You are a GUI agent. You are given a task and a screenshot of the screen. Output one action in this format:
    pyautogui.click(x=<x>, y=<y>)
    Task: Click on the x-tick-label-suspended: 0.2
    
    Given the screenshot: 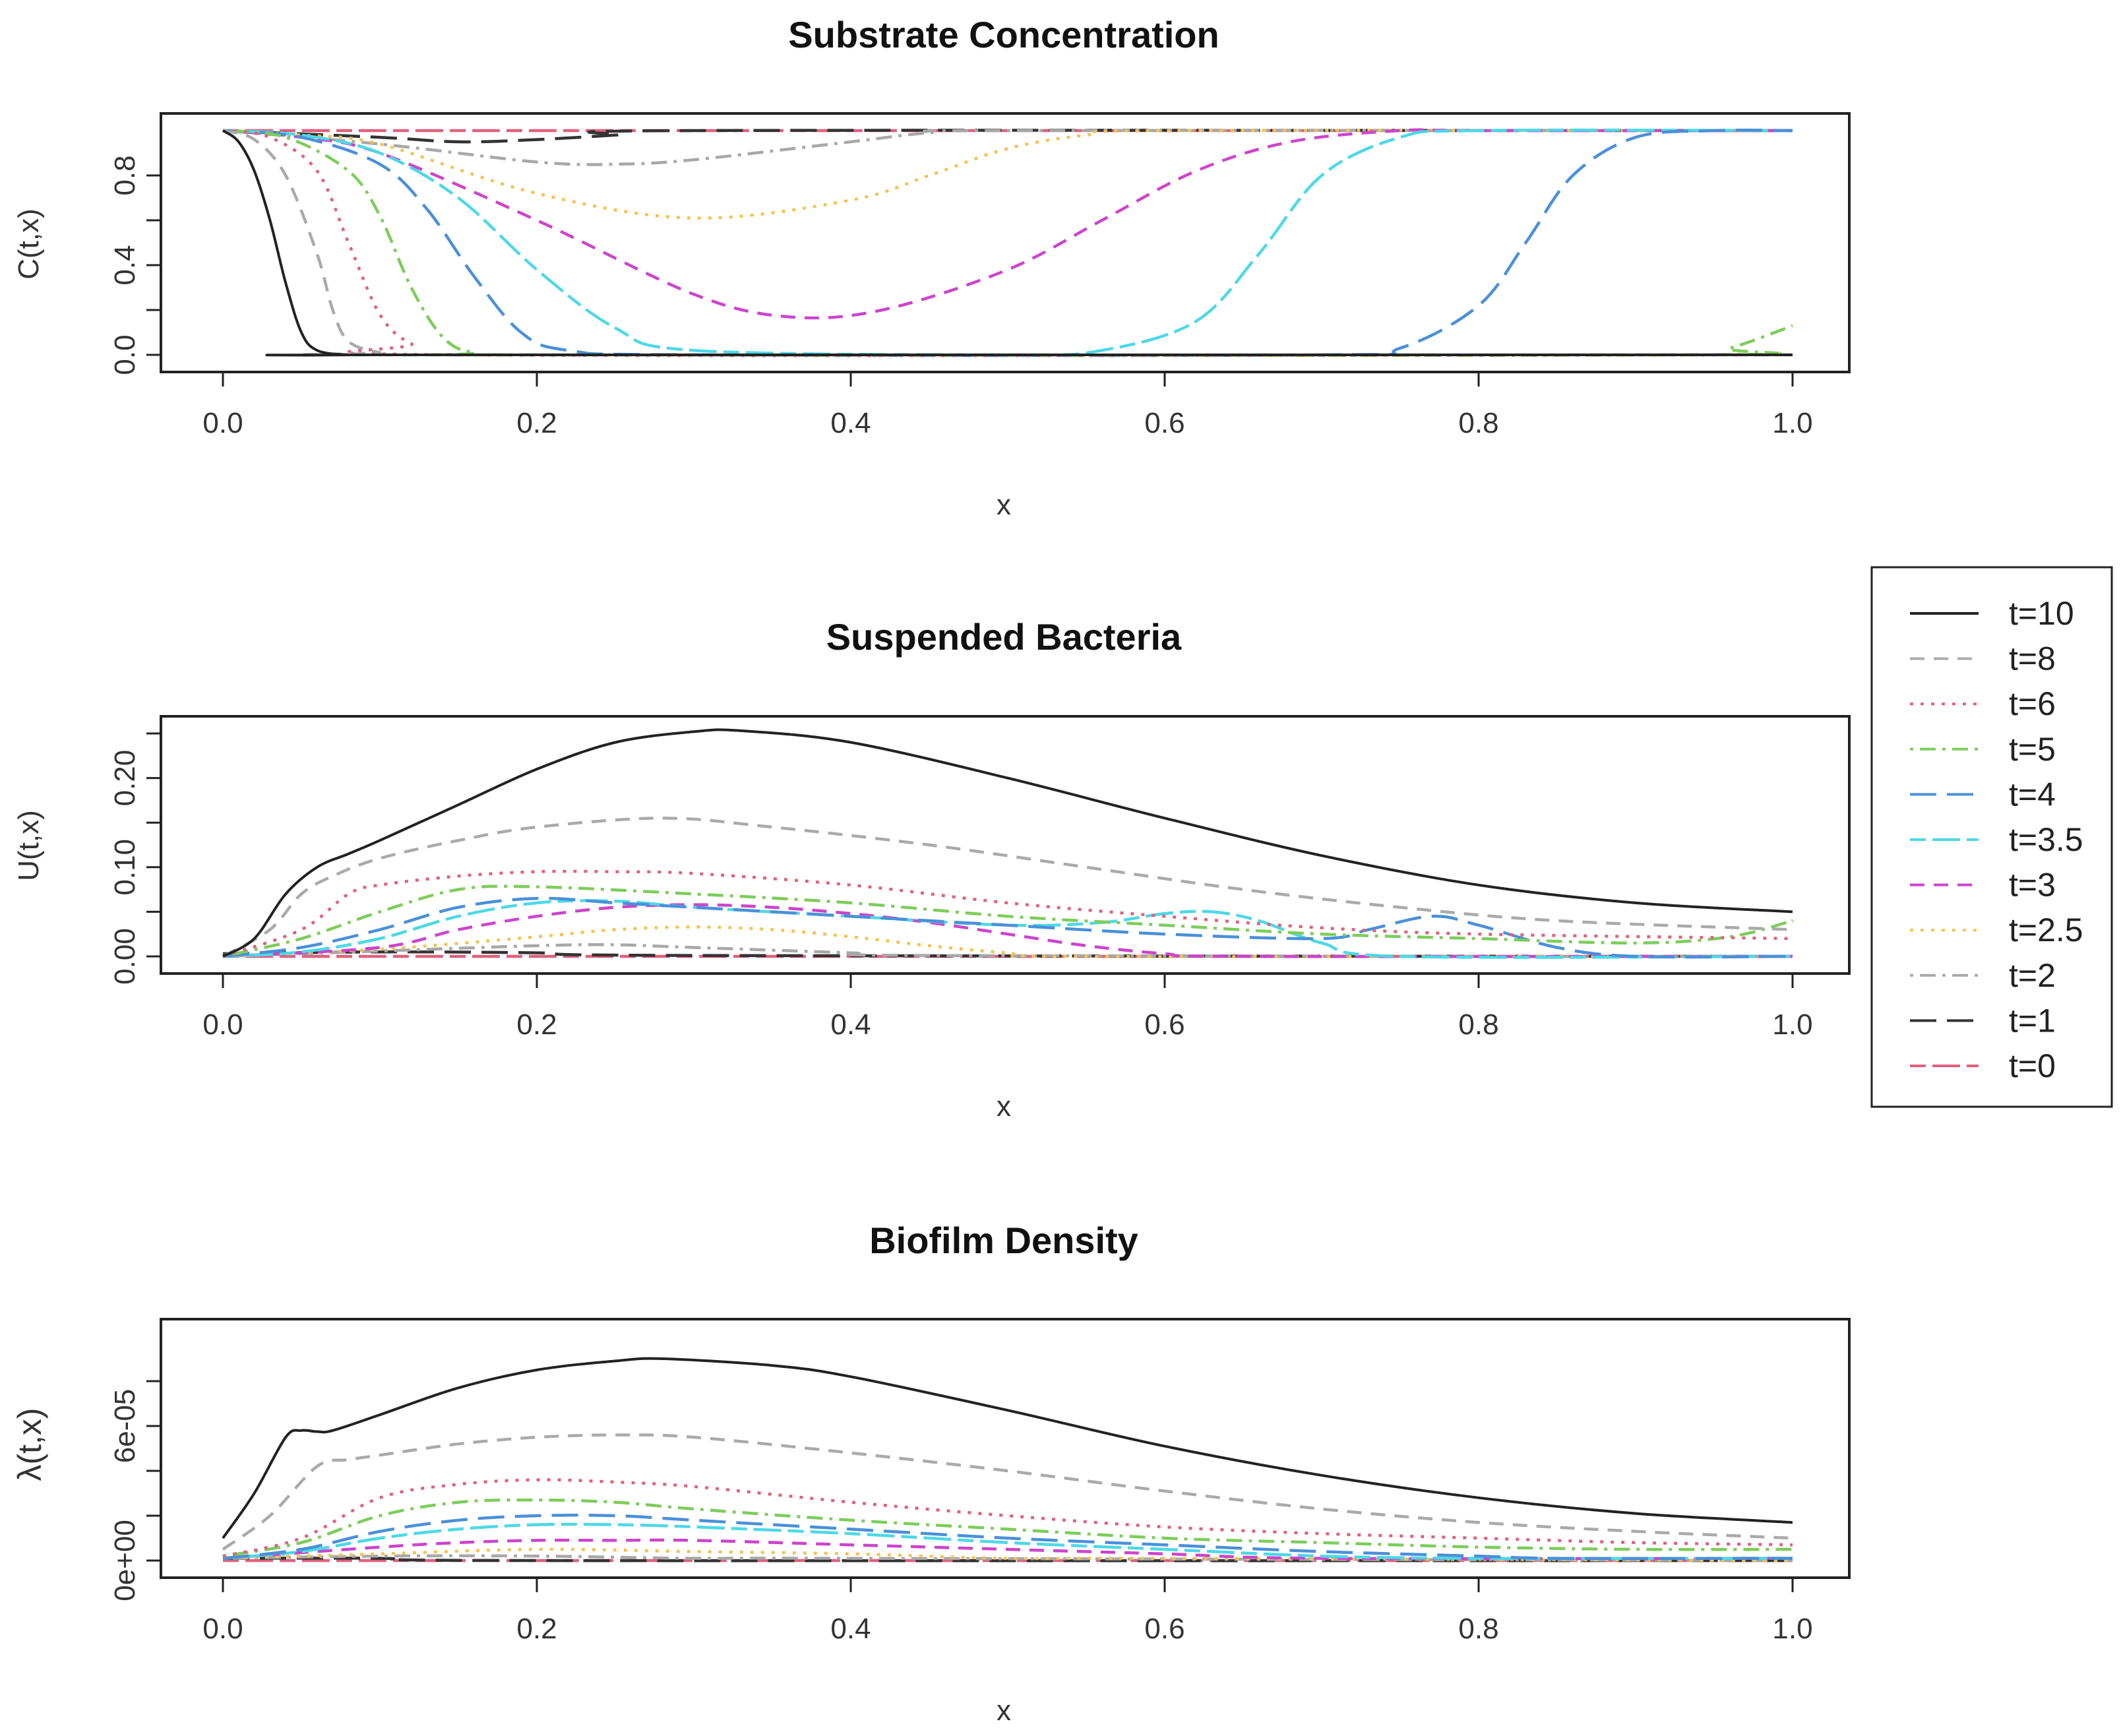 What is the action you would take?
    pyautogui.click(x=536, y=1024)
    